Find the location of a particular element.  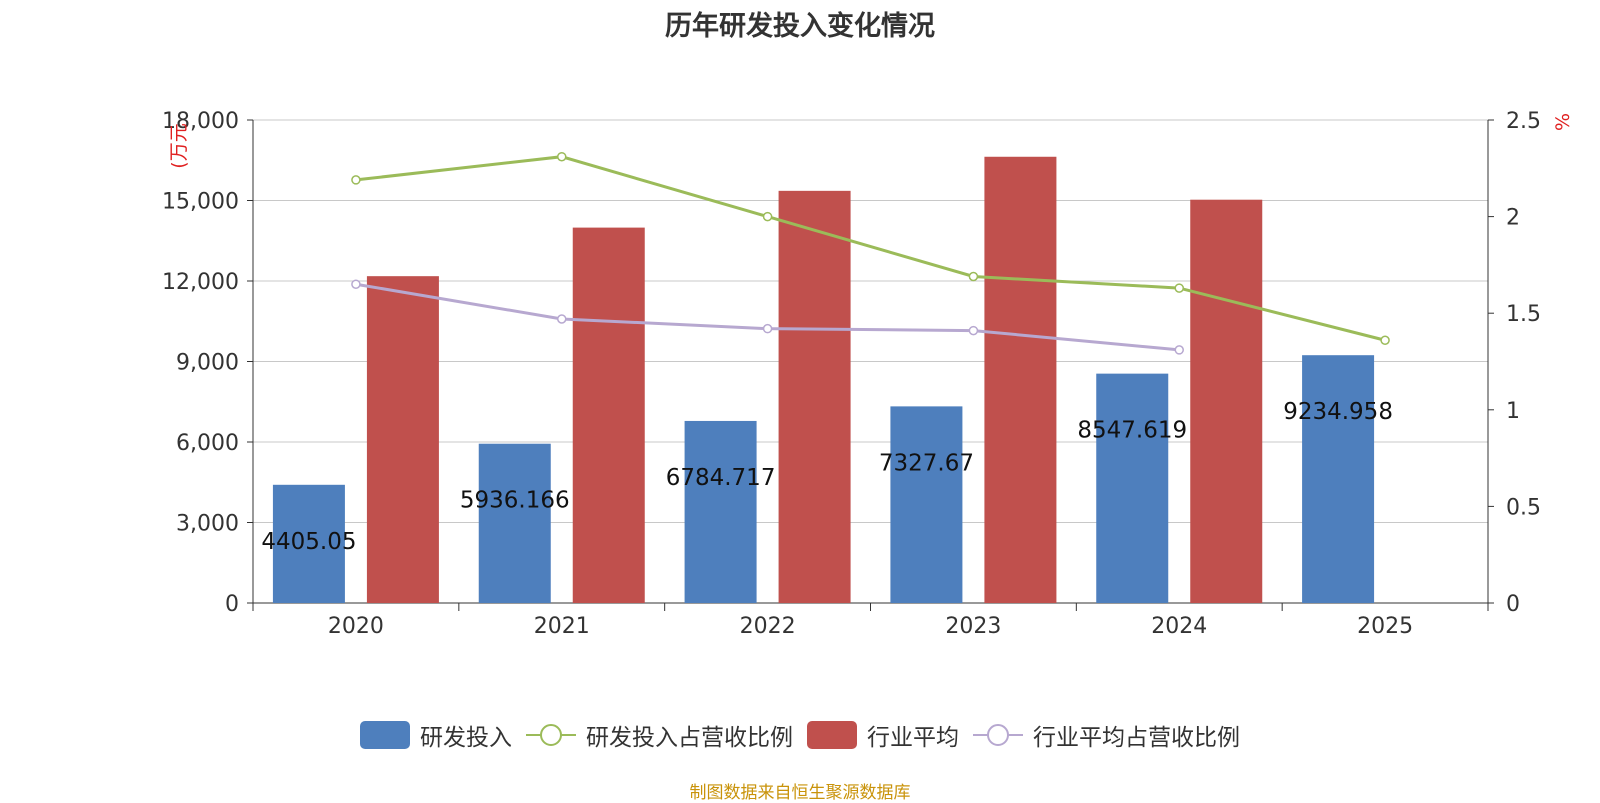

legend-swatch-industry is located at coordinates (832, 735).